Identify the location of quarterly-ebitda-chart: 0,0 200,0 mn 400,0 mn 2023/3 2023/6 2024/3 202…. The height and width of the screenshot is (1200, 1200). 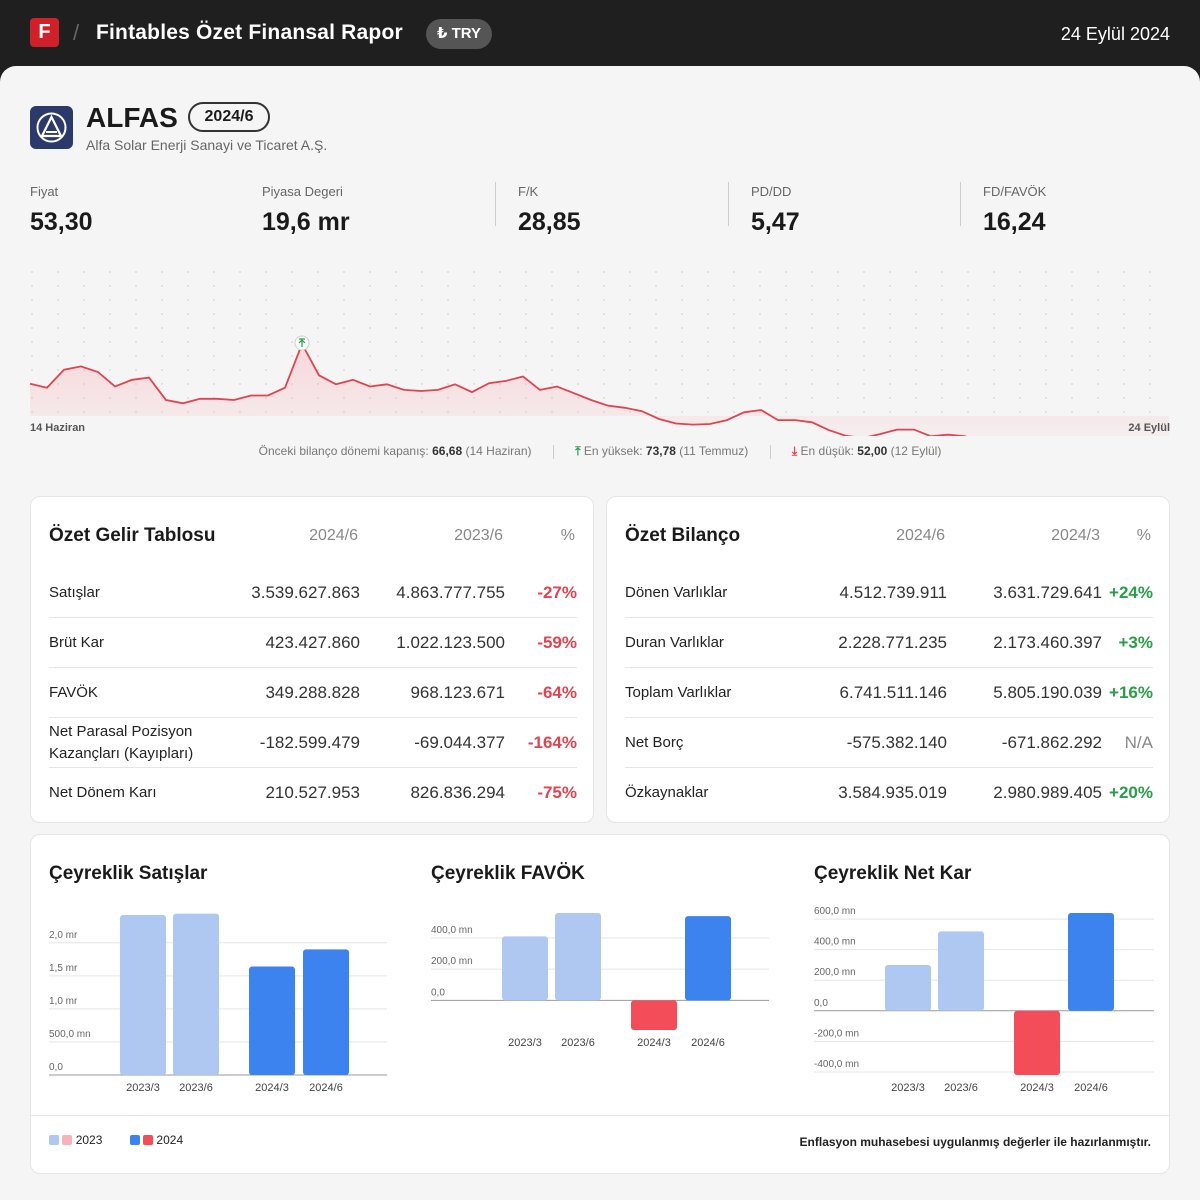
(603, 1002).